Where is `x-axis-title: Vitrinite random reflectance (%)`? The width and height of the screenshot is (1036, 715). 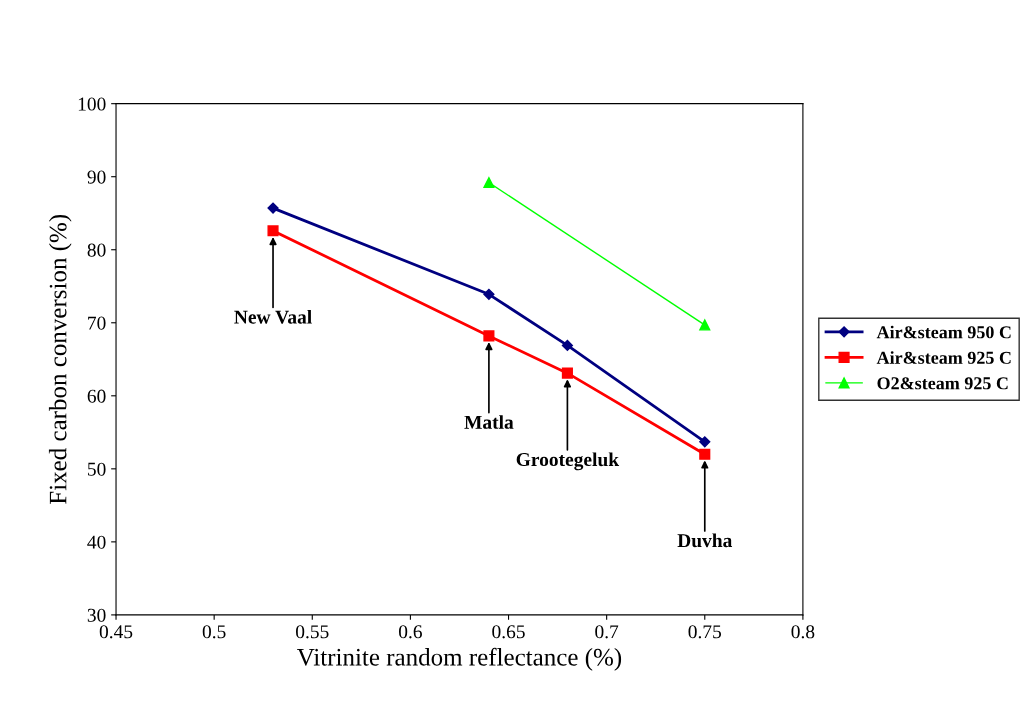
x-axis-title: Vitrinite random reflectance (%) is located at coordinates (459, 659).